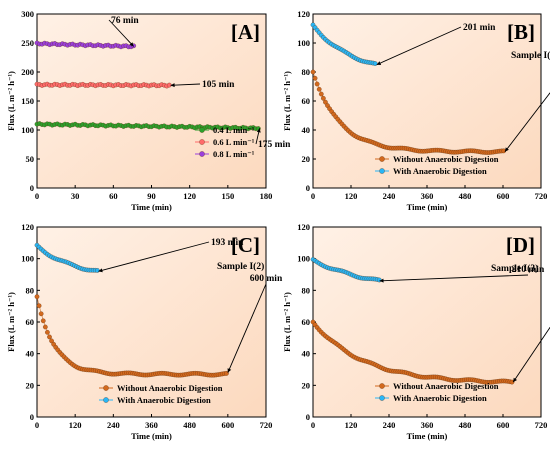 The image size is (550, 449). Describe the element at coordinates (234, 130) in the screenshot. I see `legend-entry: 0.4 L min⁻¹` at that location.